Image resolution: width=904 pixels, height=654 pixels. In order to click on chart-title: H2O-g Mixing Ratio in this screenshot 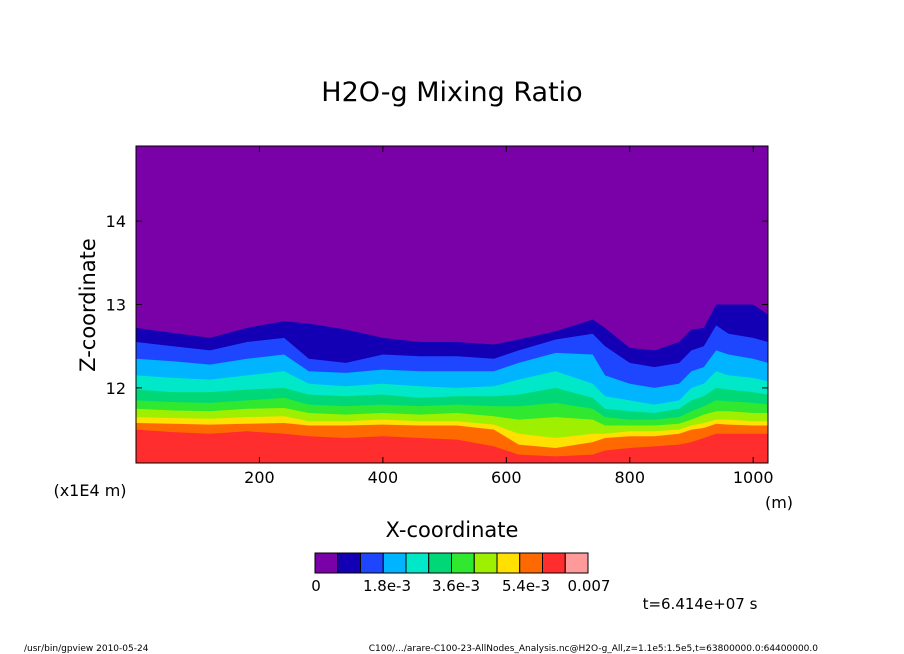, I will do `click(451, 92)`.